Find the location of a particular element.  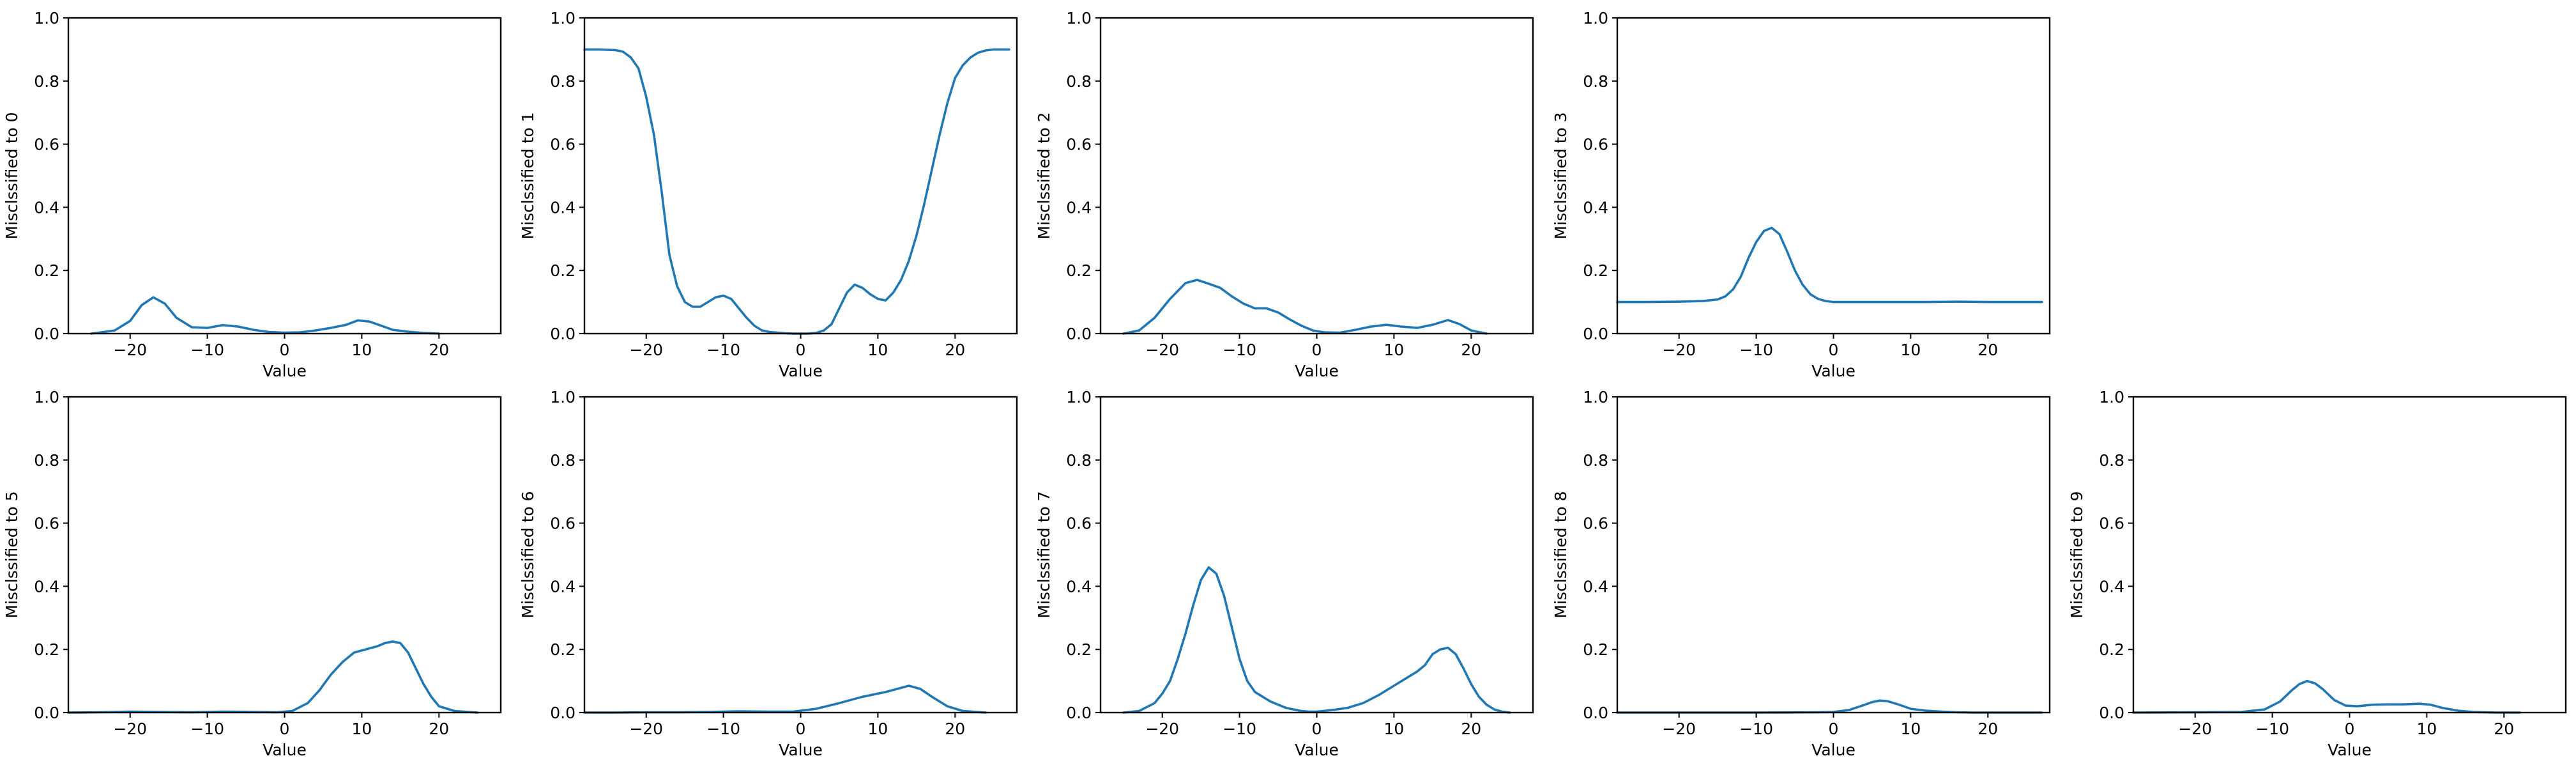

y-axis-label: Misclssified to 8 is located at coordinates (1560, 554).